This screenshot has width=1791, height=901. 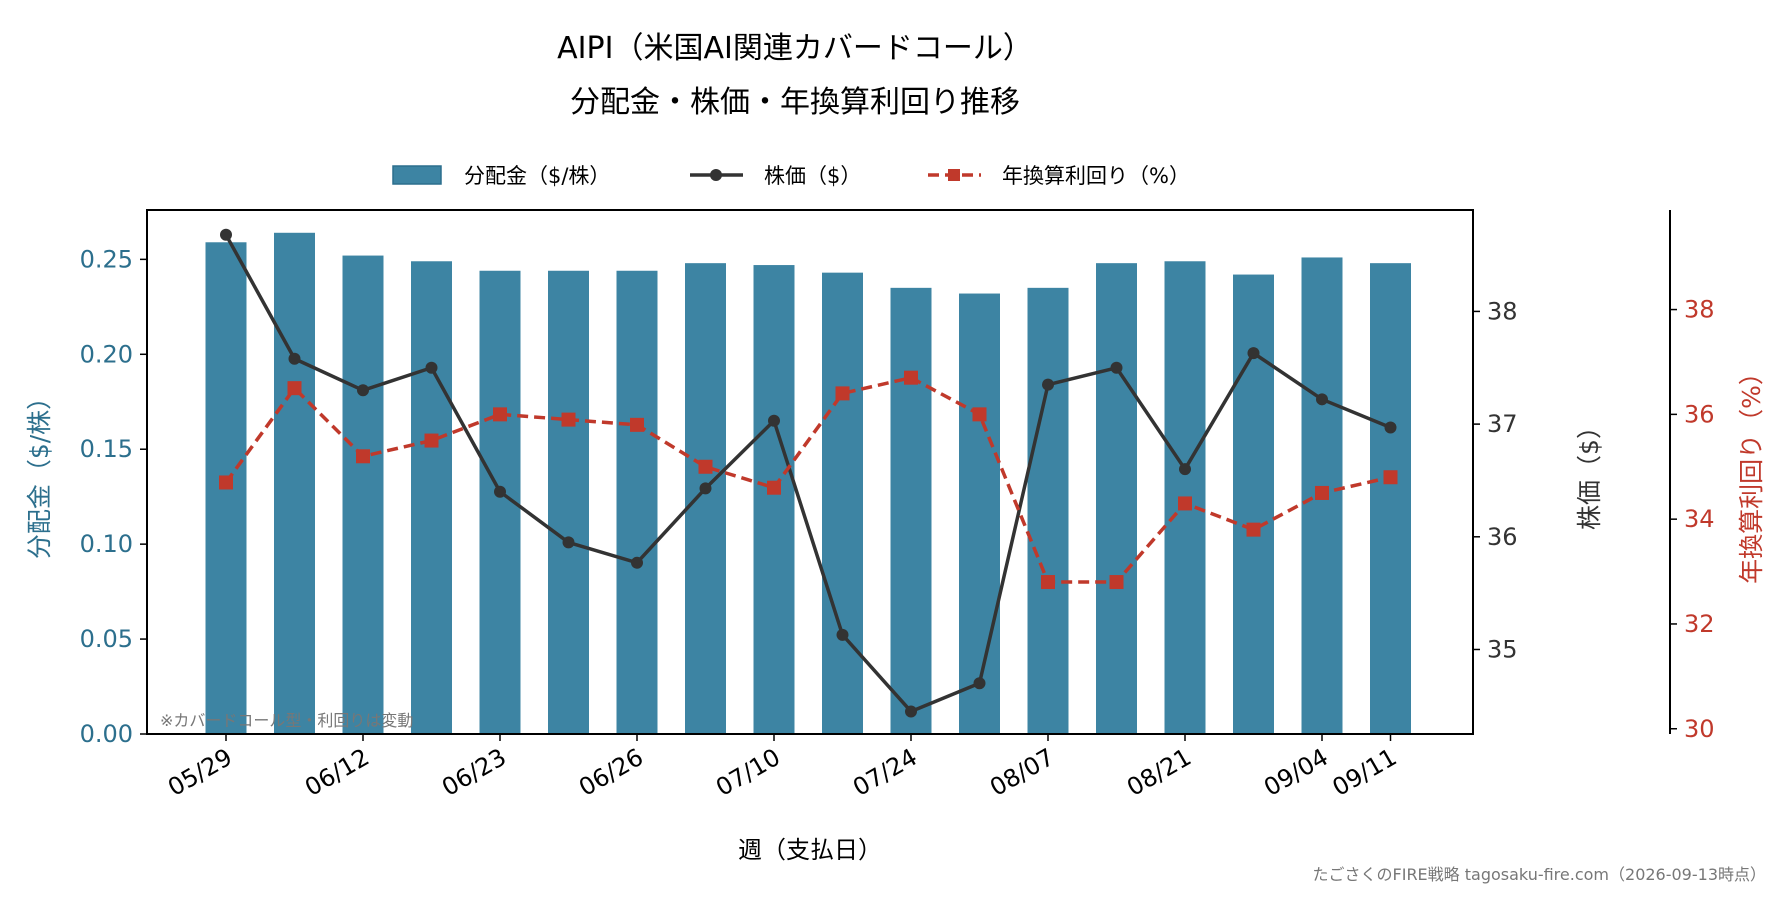 I want to click on x-axis-label: 週（支払日）, so click(x=810, y=850).